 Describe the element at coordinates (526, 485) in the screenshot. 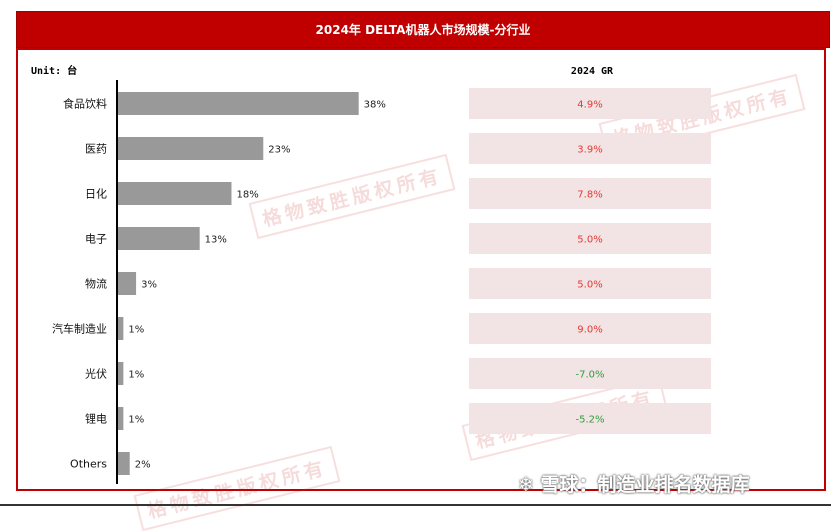

I see `snowball-icon: ❄` at that location.